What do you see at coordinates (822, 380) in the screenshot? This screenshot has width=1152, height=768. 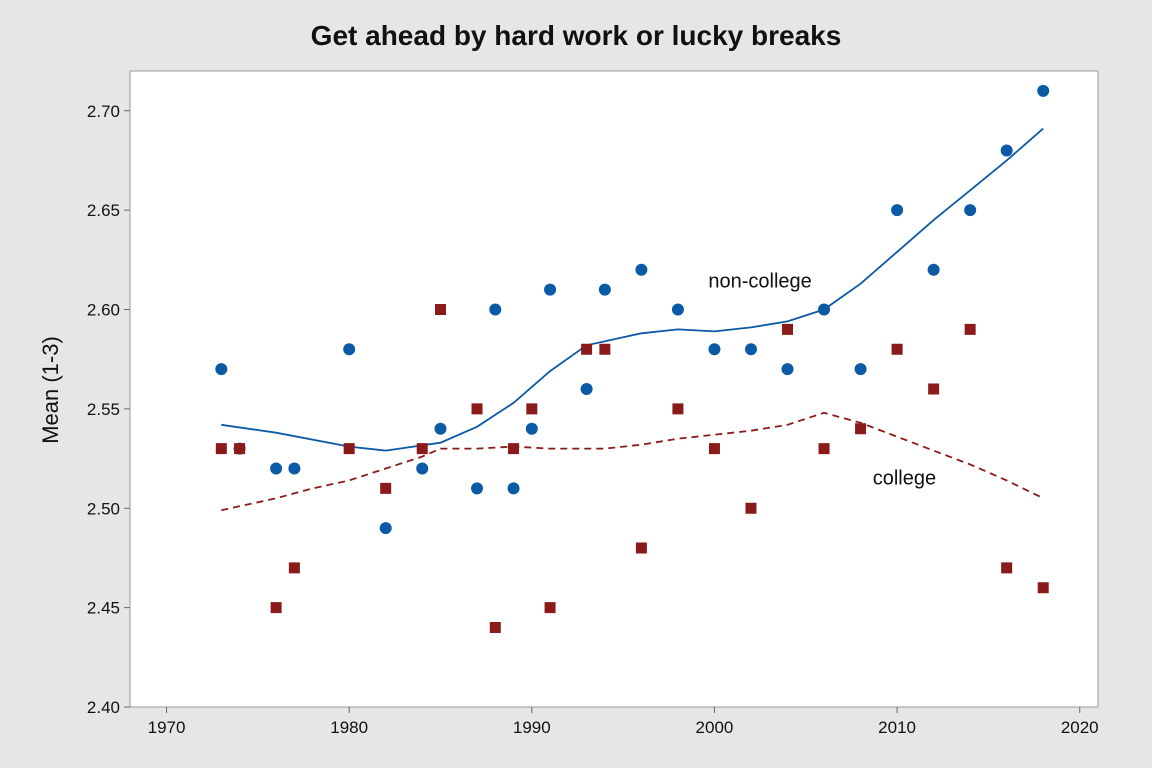 I see `annotations-group: non-college college` at bounding box center [822, 380].